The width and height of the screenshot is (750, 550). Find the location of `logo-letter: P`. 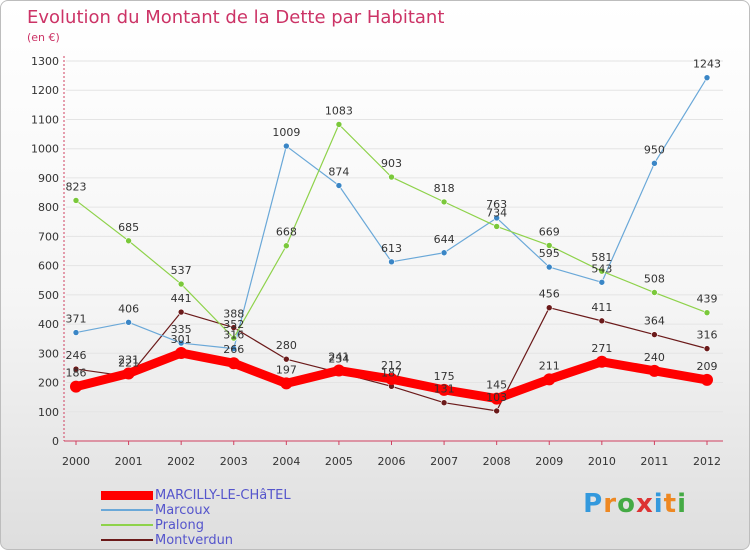

logo-letter: P is located at coordinates (593, 504).